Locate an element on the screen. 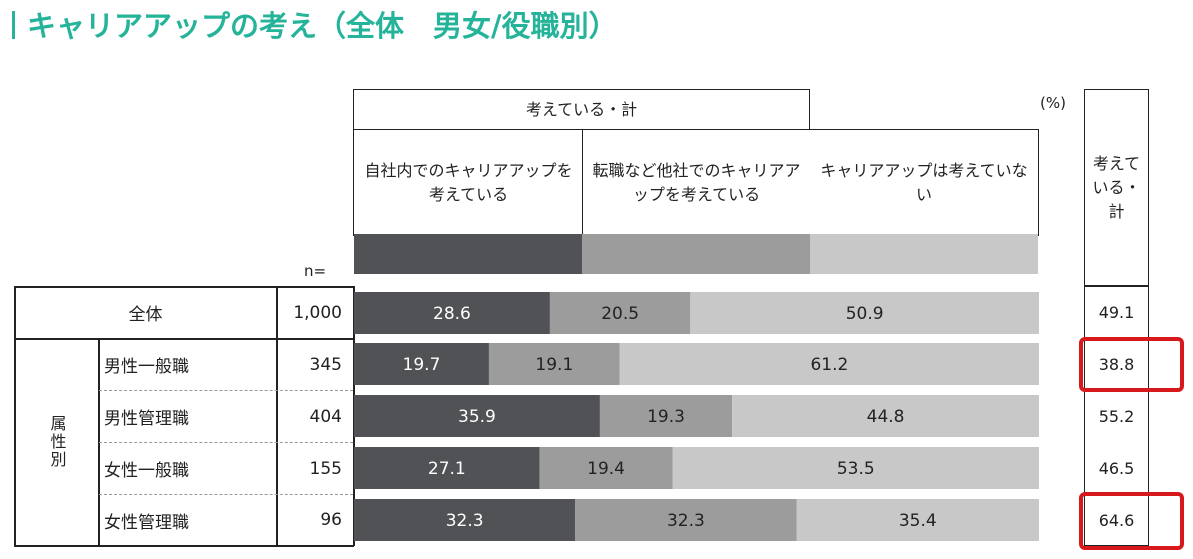 Image resolution: width=1193 pixels, height=559 pixels. bar-label-row1-series2: 61.2 is located at coordinates (829, 365).